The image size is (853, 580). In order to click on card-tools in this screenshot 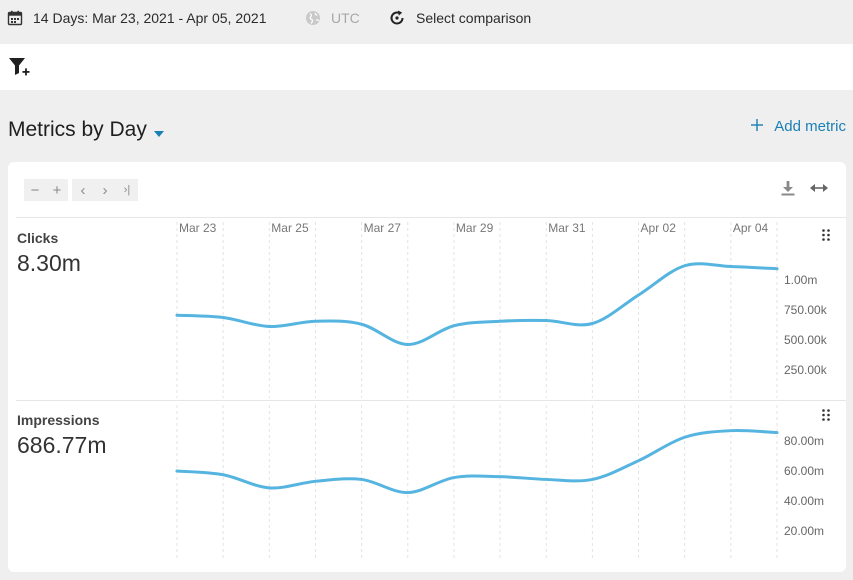, I will do `click(799, 188)`.